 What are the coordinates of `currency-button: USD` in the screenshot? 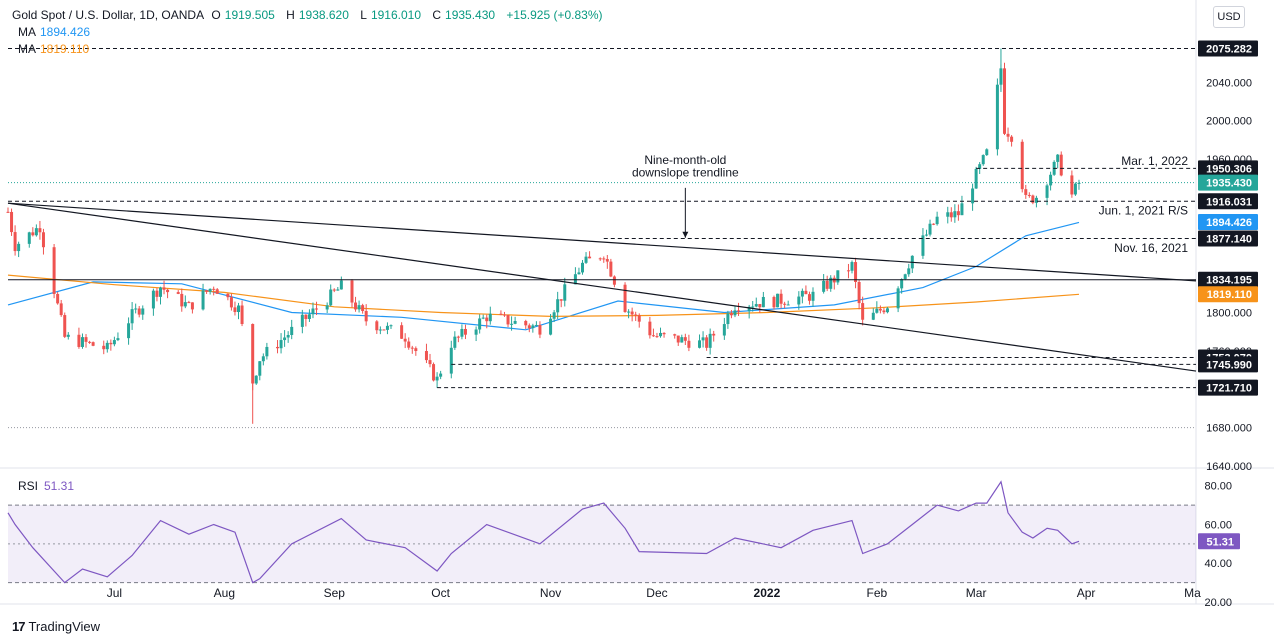 It's located at (1229, 17).